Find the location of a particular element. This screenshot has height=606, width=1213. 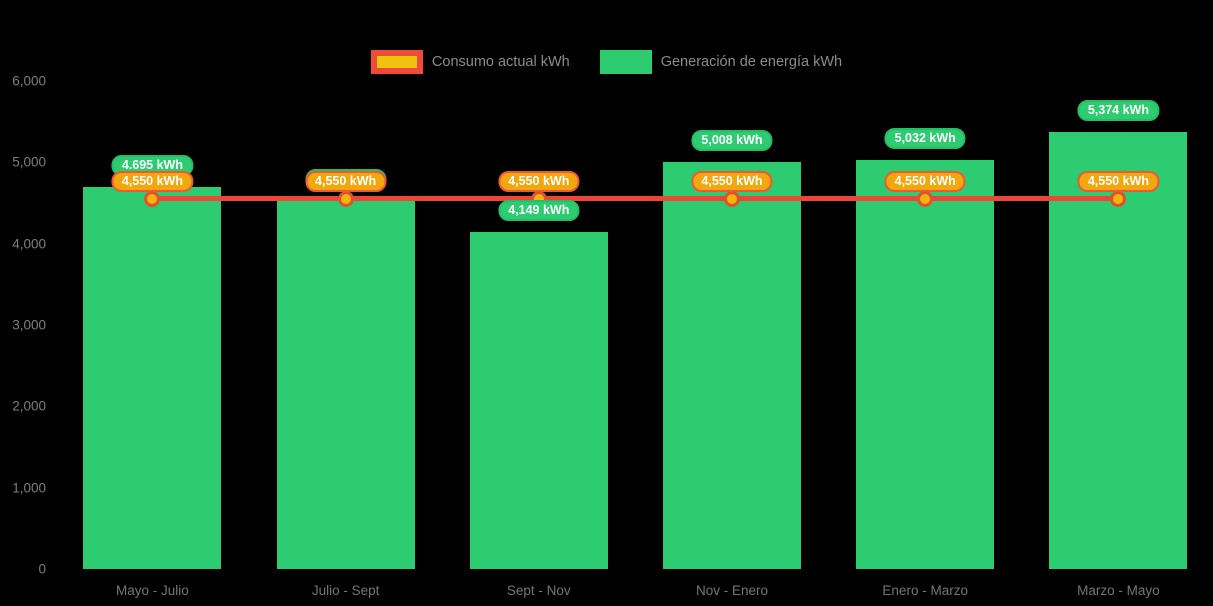

legend-item-consumo: Consumo actual kWh is located at coordinates (470, 62).